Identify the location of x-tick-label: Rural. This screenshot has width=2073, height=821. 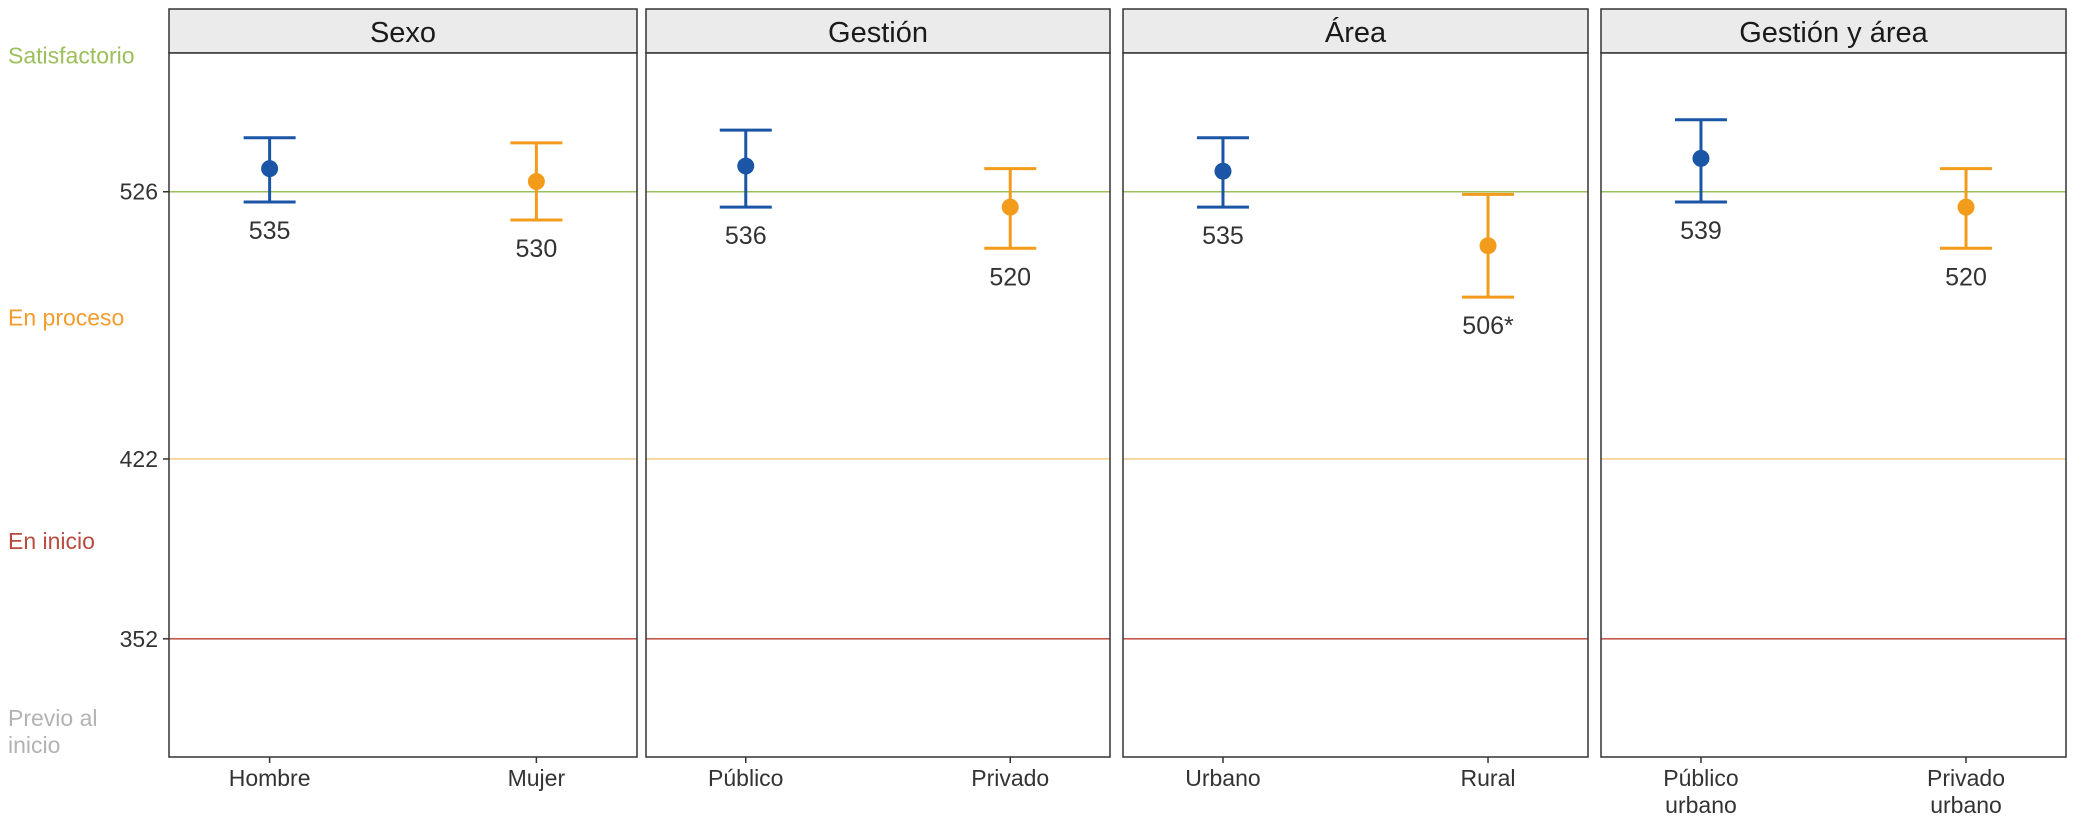
(1488, 778).